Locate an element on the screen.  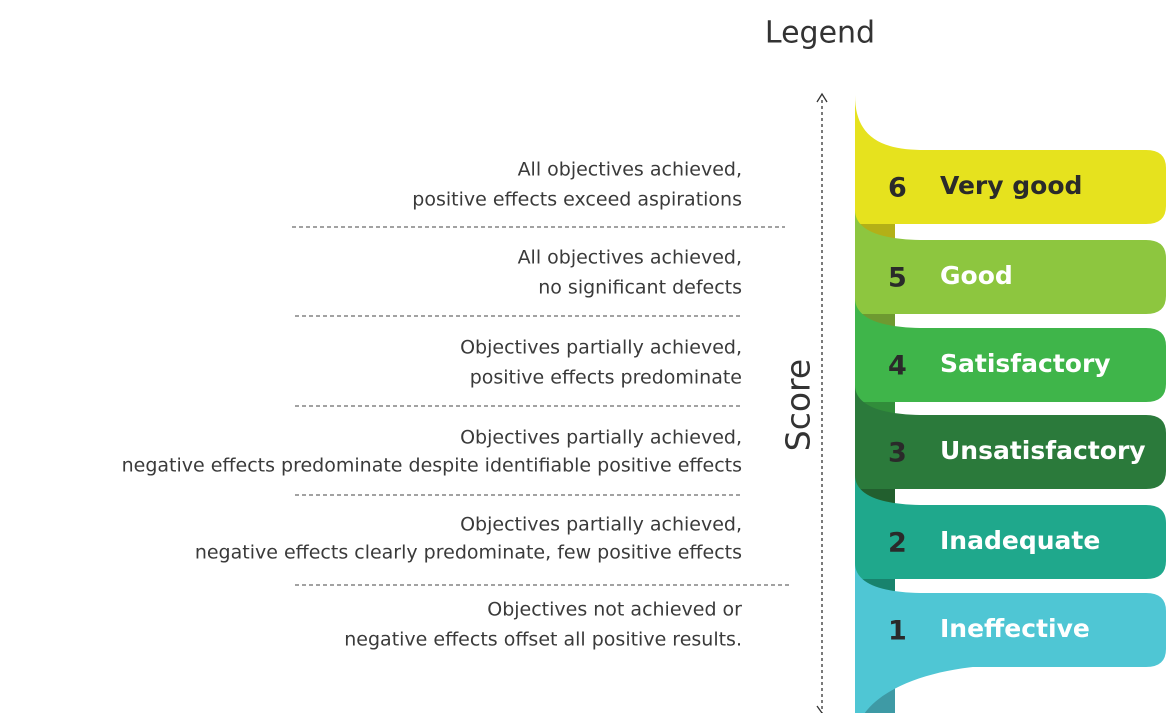
score-number: 5 is located at coordinates (897, 278).